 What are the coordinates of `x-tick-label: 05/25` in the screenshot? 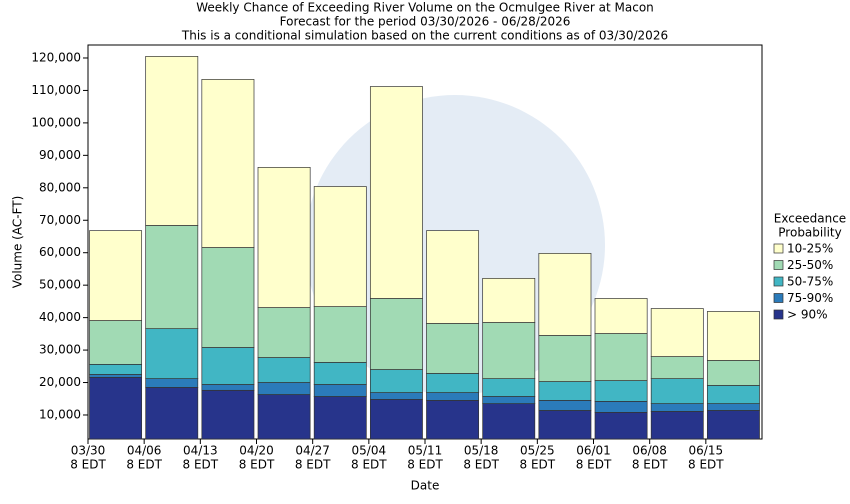 It's located at (537, 451).